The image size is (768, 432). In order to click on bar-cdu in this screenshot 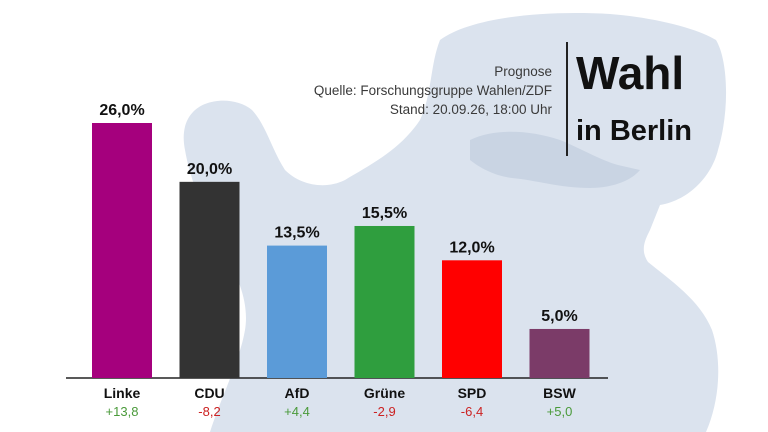, I will do `click(209, 279)`.